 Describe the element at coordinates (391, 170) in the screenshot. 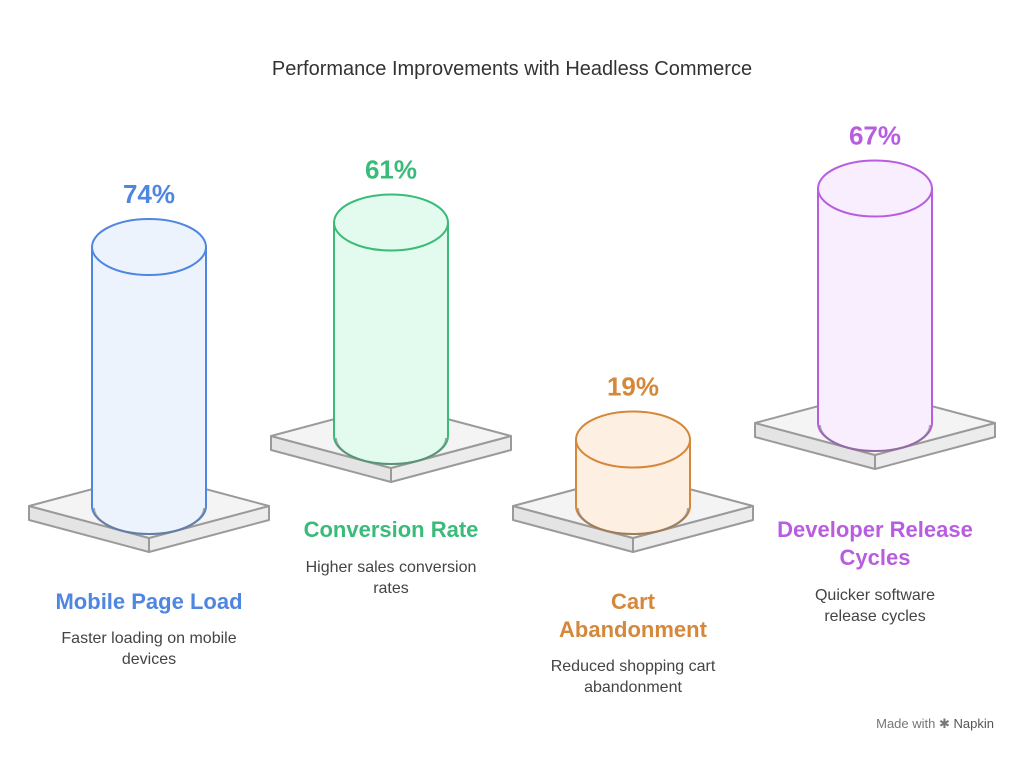

I see `percent-conversion-rate: 61%` at that location.